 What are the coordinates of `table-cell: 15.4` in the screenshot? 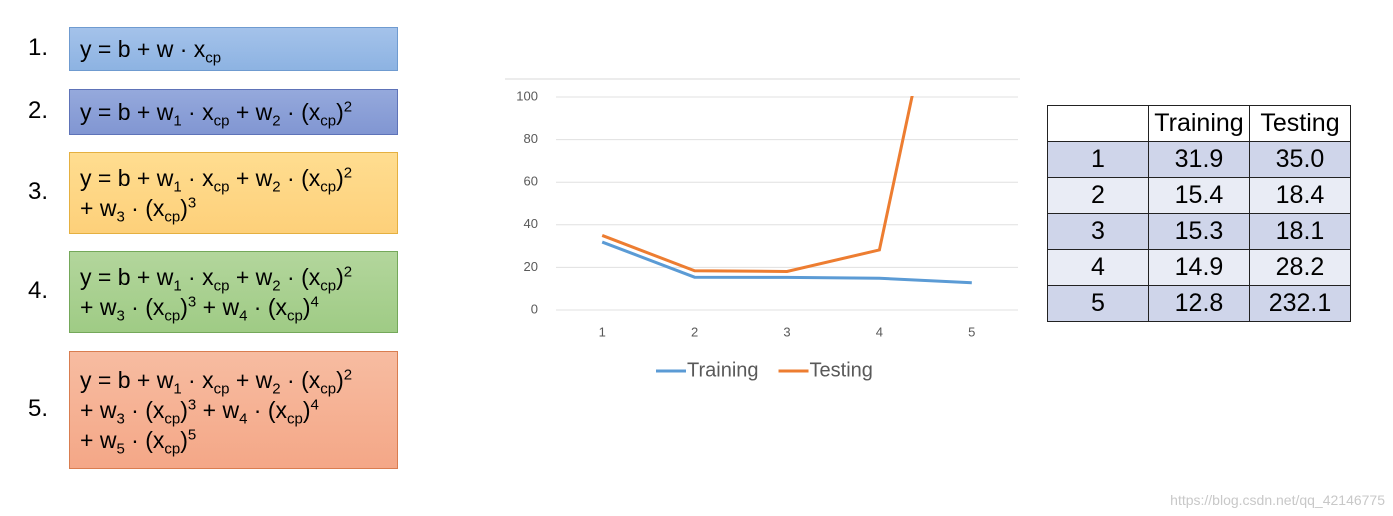 It's located at (1199, 195).